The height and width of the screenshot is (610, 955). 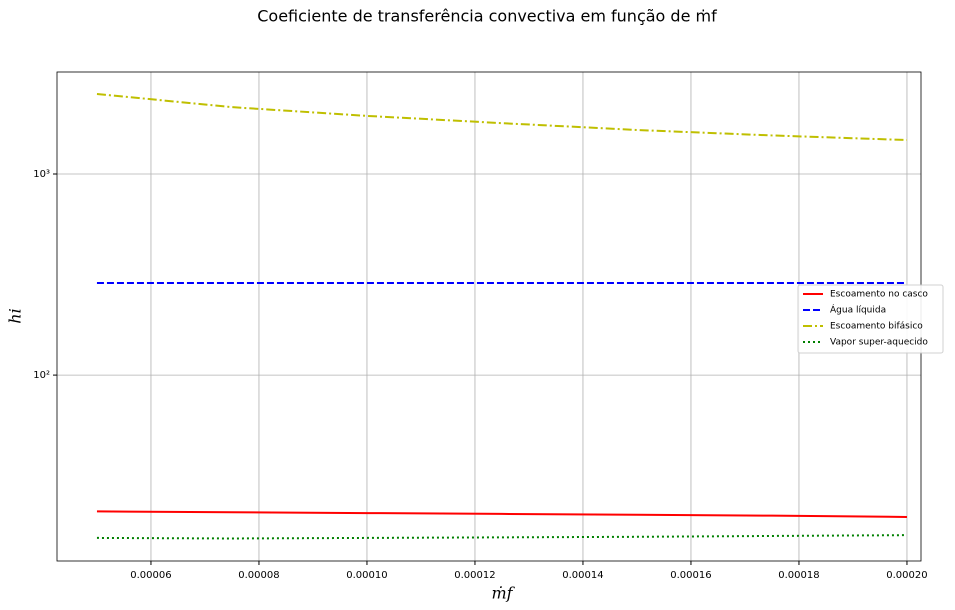 What do you see at coordinates (690, 575) in the screenshot?
I see `x-tick-label: 0.00016` at bounding box center [690, 575].